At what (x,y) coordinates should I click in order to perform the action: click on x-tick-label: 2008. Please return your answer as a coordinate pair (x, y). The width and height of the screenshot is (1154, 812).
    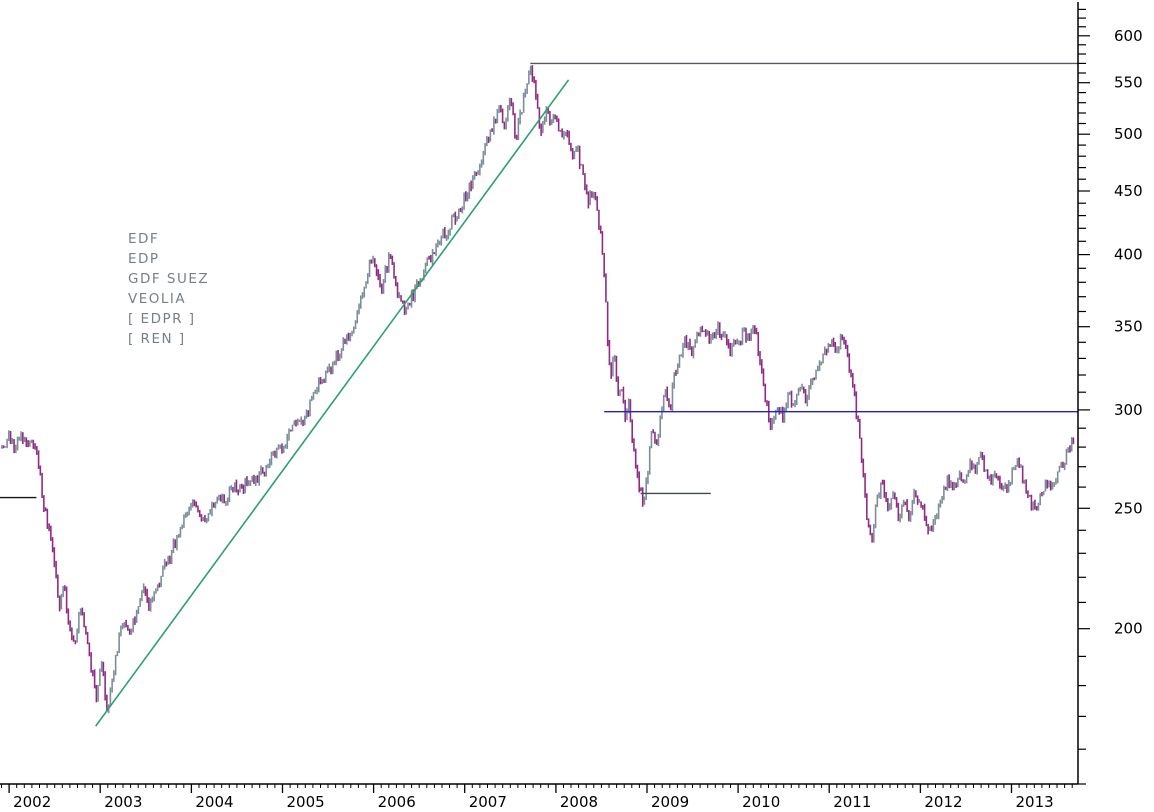
    Looking at the image, I should click on (579, 802).